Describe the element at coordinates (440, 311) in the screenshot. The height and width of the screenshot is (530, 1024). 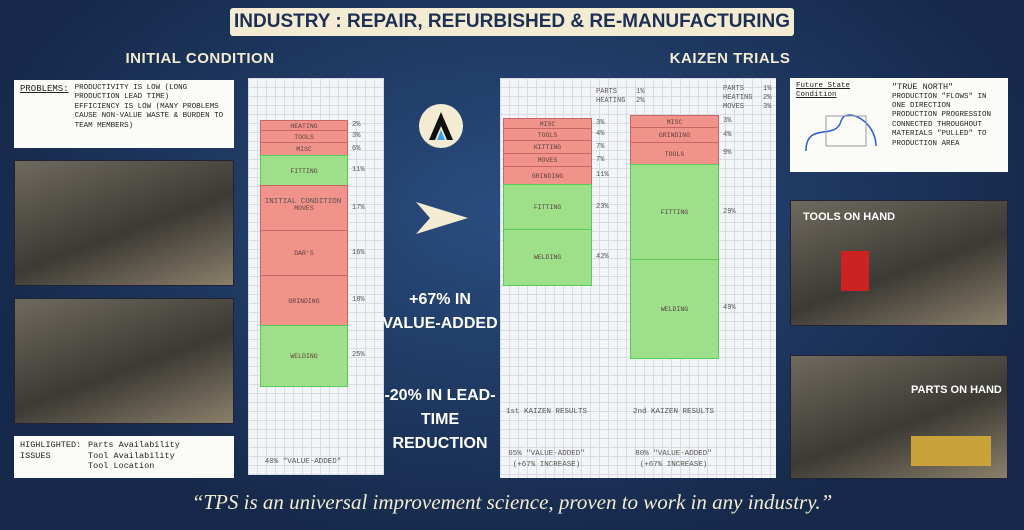
I see `stat: +67% IN VALUE-ADDED` at that location.